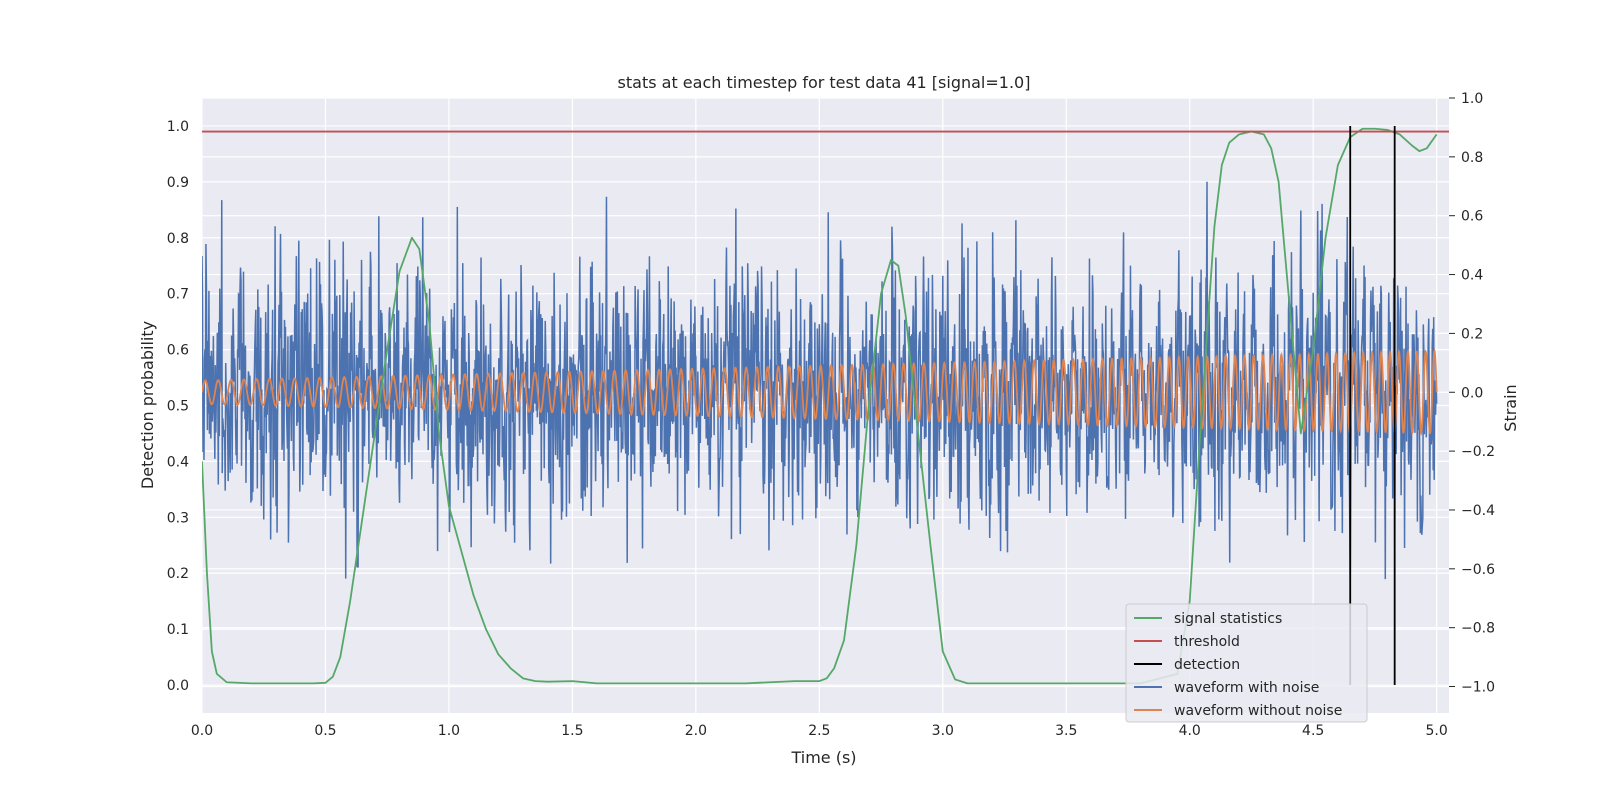 The height and width of the screenshot is (800, 1600). Describe the element at coordinates (820, 392) in the screenshot. I see `series-waveform-without-noise` at that location.